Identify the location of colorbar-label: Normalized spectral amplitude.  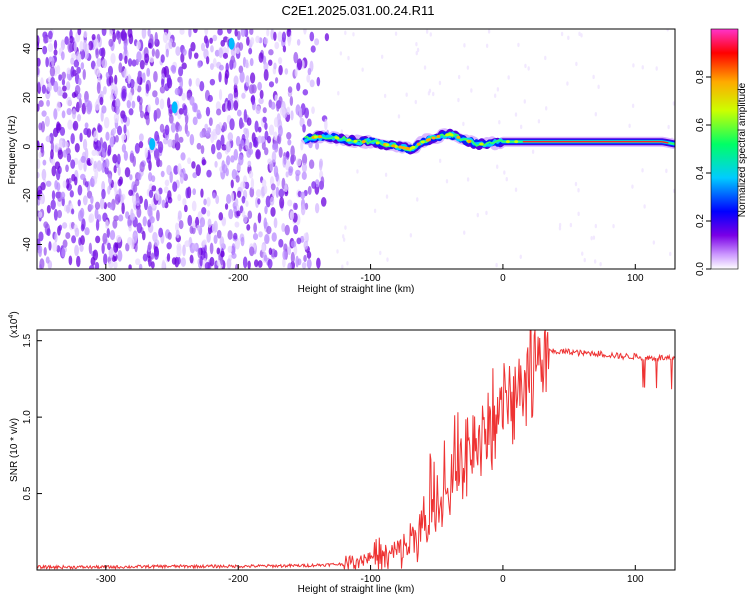
(742, 149).